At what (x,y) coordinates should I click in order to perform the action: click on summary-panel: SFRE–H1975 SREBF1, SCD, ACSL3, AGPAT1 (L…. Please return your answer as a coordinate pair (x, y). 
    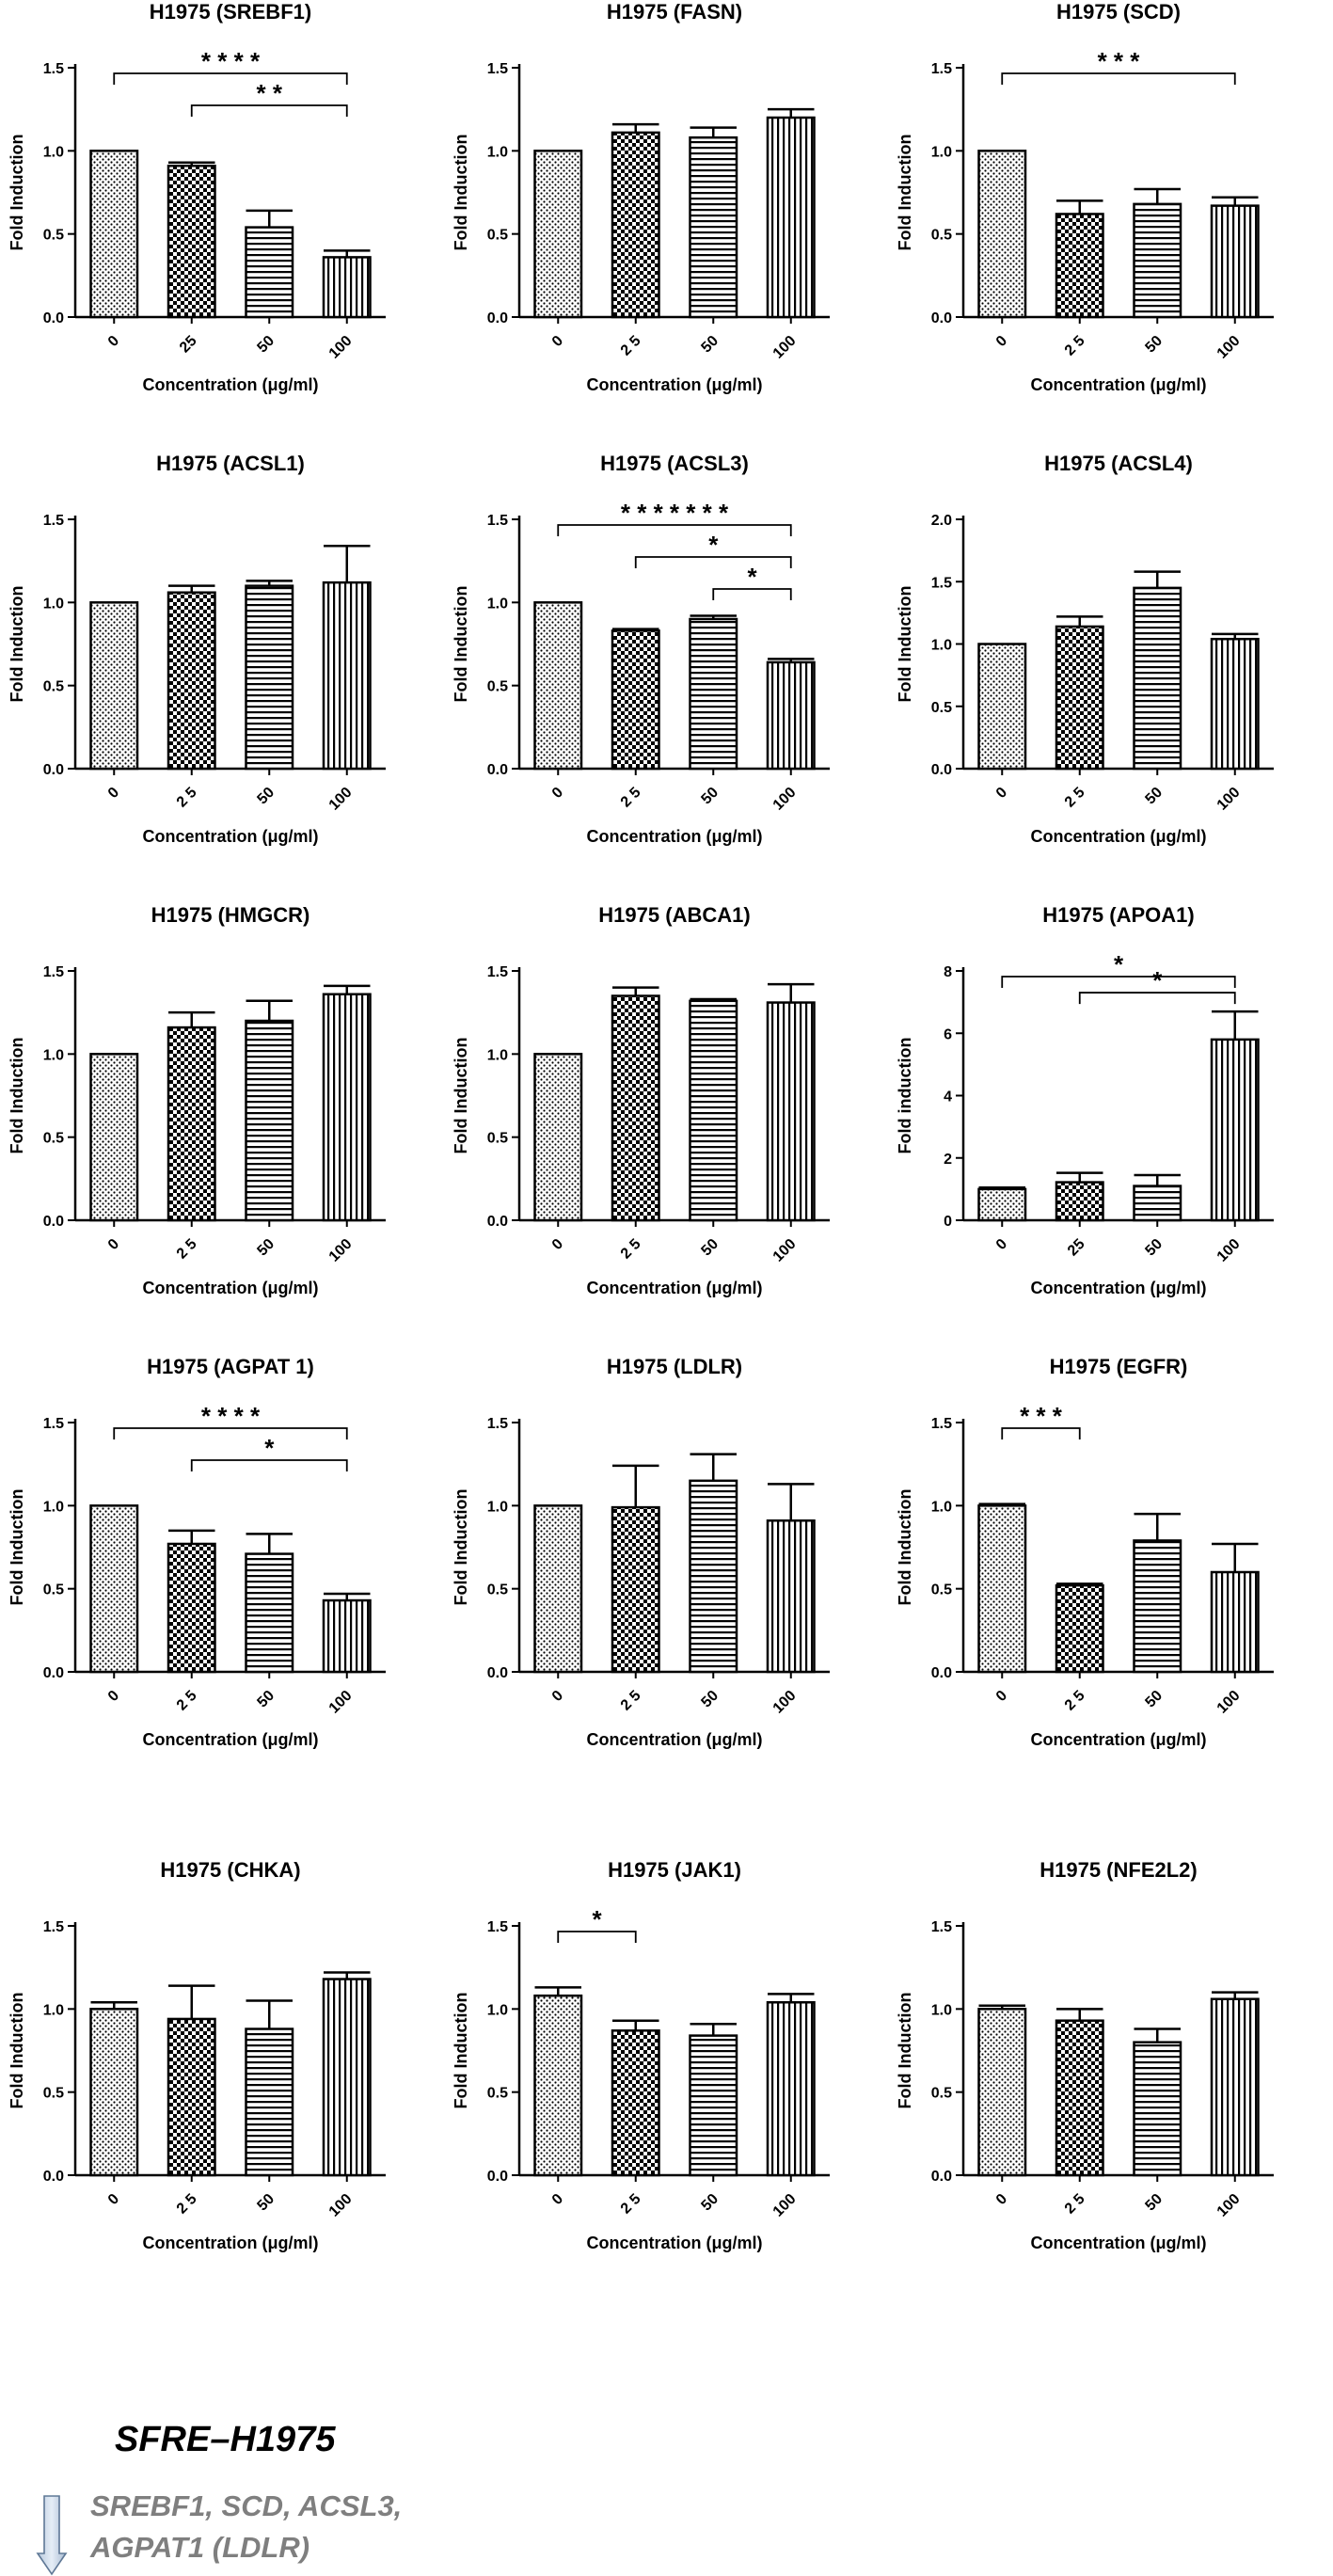
    Looking at the image, I should click on (666, 2492).